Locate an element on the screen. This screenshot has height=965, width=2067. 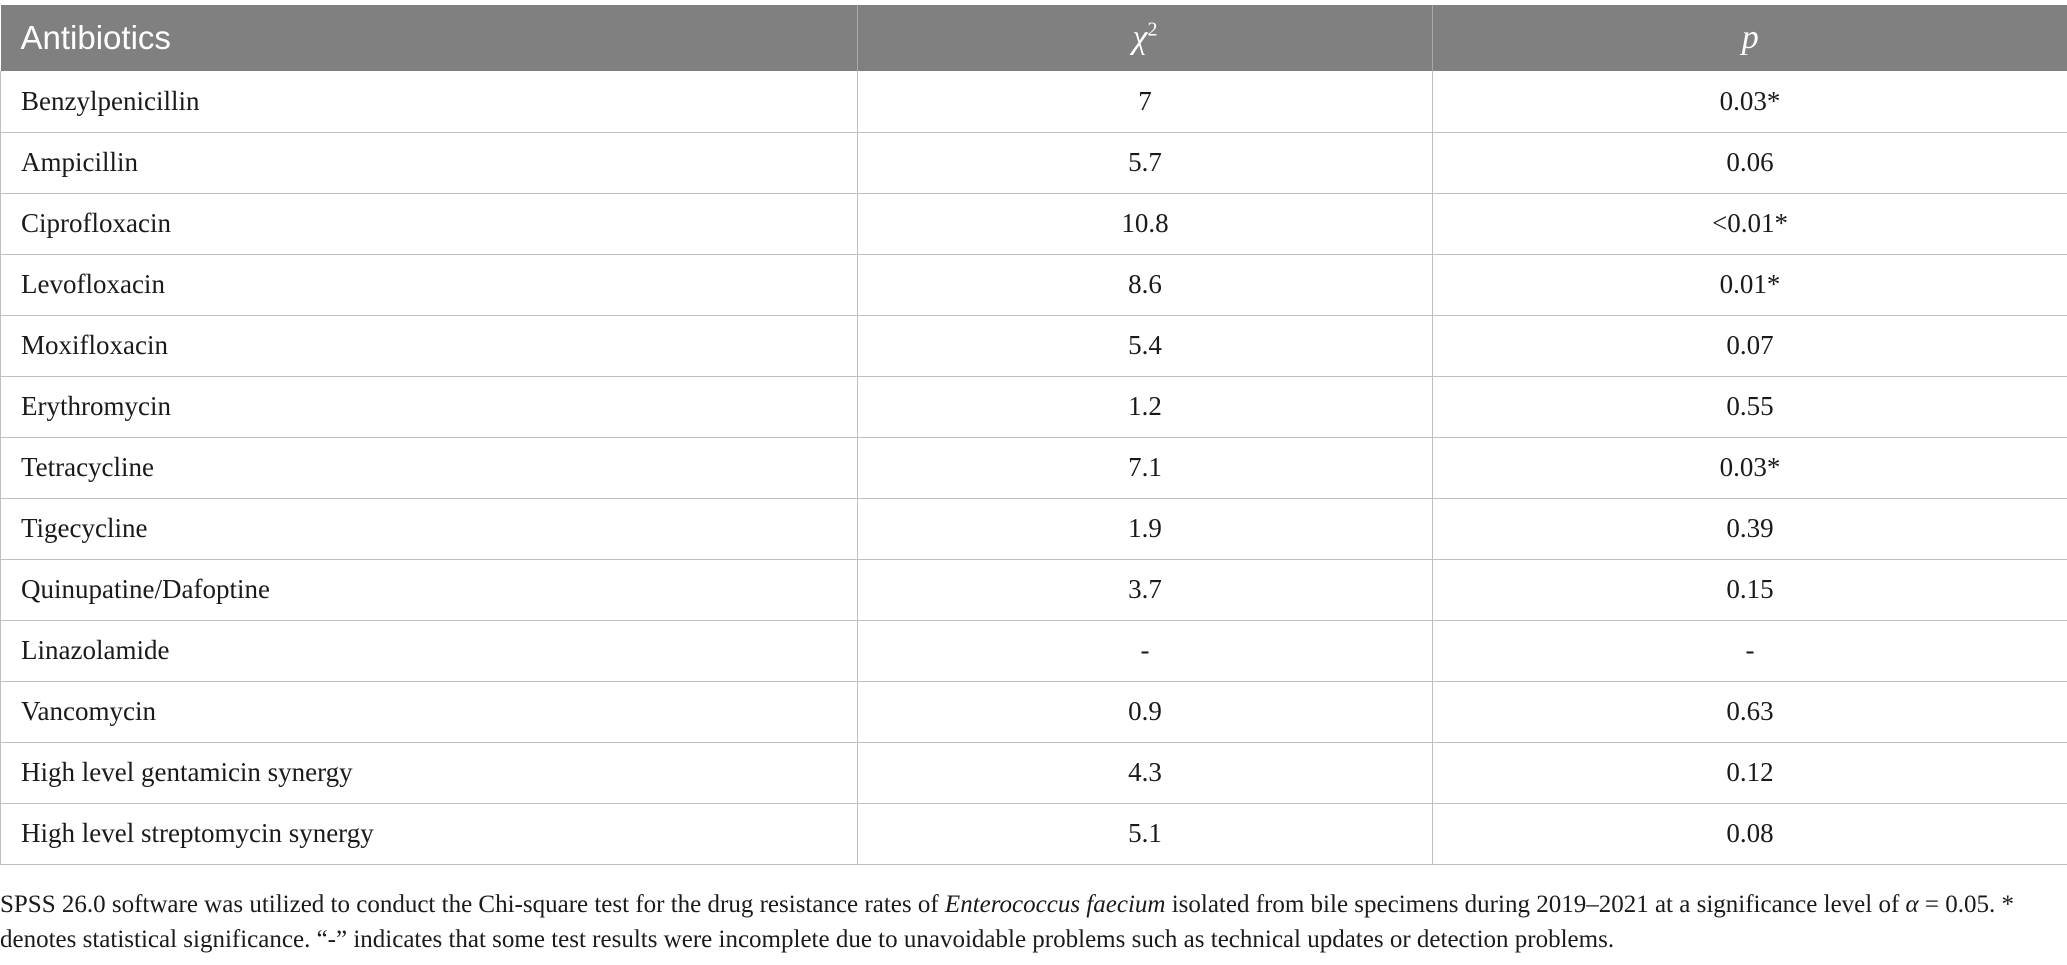
header-row: Antibiotics χ2 p is located at coordinates (1033, 38).